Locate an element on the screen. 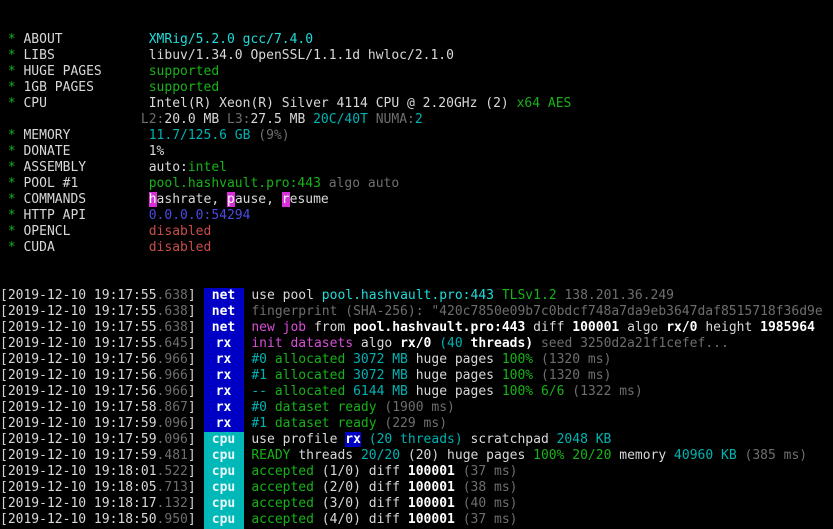 Image resolution: width=833 pixels, height=529 pixels. log-segment: 3072 MB is located at coordinates (380, 359).